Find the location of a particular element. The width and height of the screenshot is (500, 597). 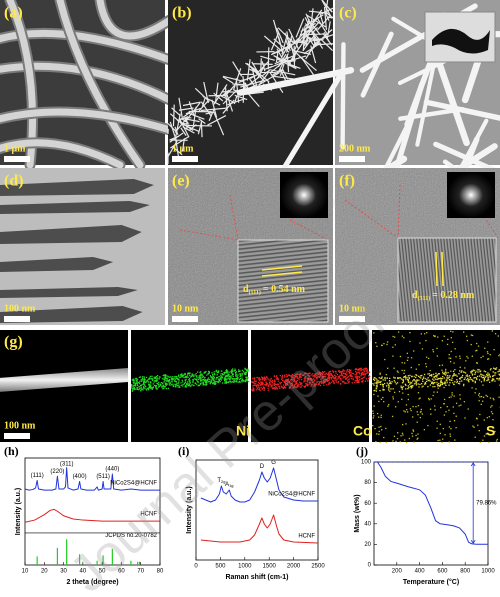

series-name: NiCo2S4@HCNF is located at coordinates (291, 495).